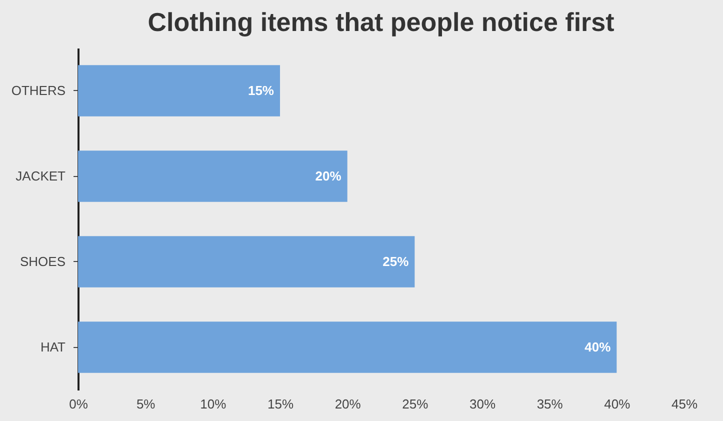  What do you see at coordinates (396, 261) in the screenshot?
I see `data-label: 25%` at bounding box center [396, 261].